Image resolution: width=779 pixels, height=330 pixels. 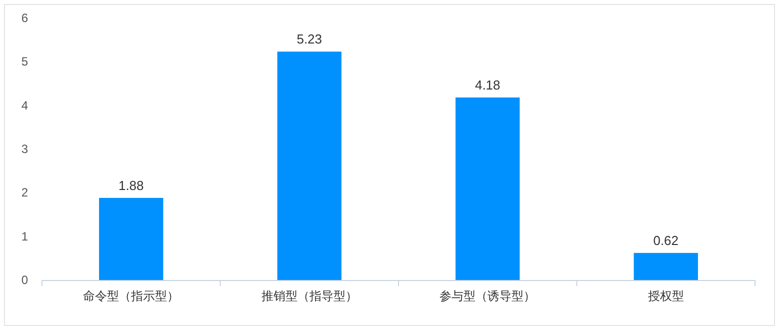 I want to click on data-label: 0.62, so click(x=666, y=240).